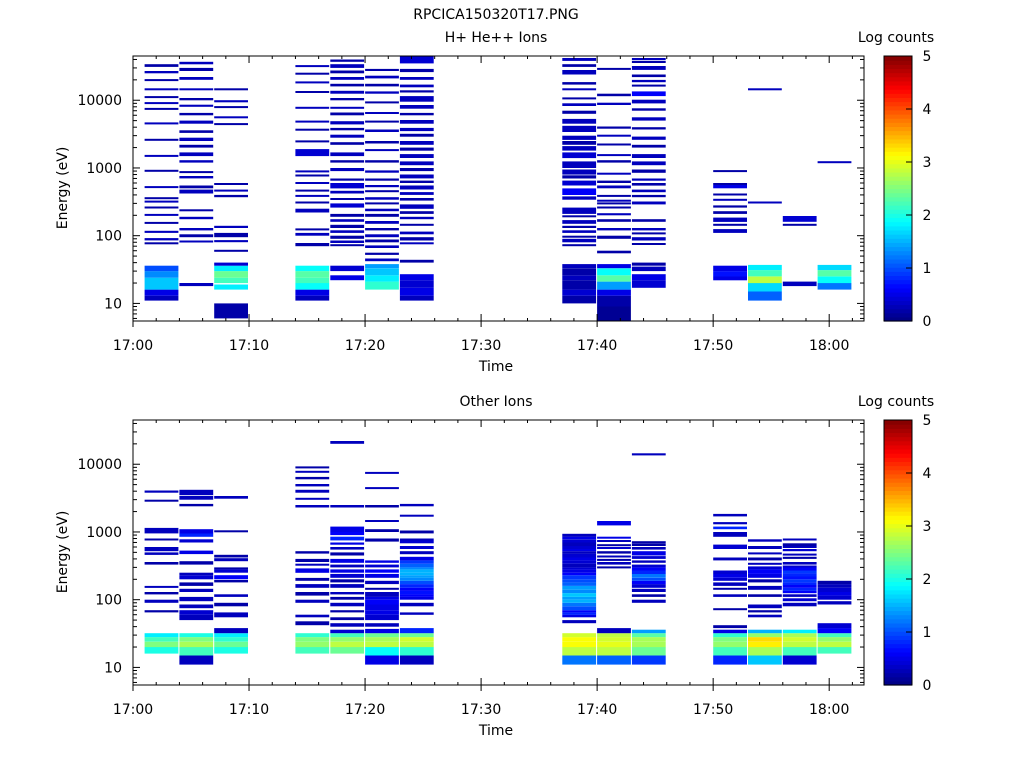 The height and width of the screenshot is (768, 1024). Describe the element at coordinates (898, 552) in the screenshot. I see `colorbar-frame` at that location.